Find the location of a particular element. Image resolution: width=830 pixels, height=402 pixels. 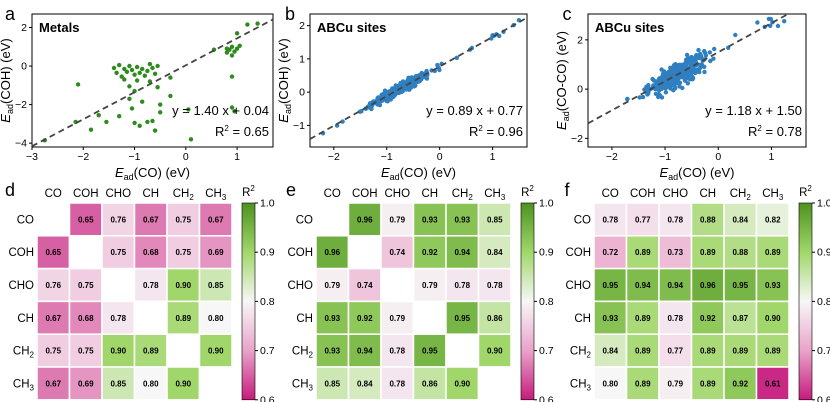

heatmap-cell-value: 0.93 is located at coordinates (332, 351).